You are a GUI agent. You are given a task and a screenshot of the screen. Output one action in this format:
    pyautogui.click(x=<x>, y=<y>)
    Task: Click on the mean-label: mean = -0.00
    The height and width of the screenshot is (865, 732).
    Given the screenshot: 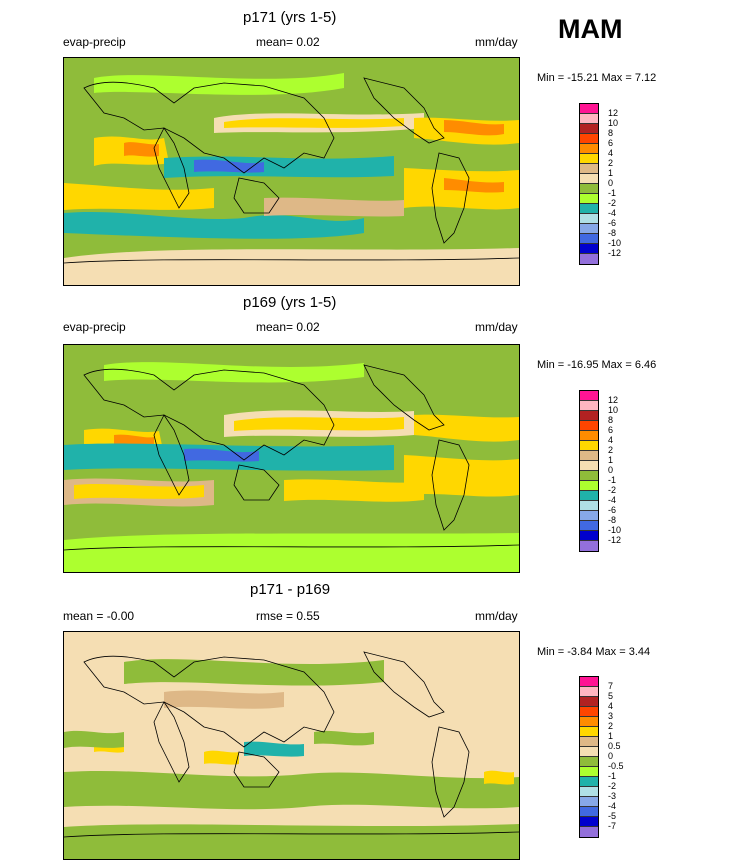 What is the action you would take?
    pyautogui.click(x=99, y=616)
    